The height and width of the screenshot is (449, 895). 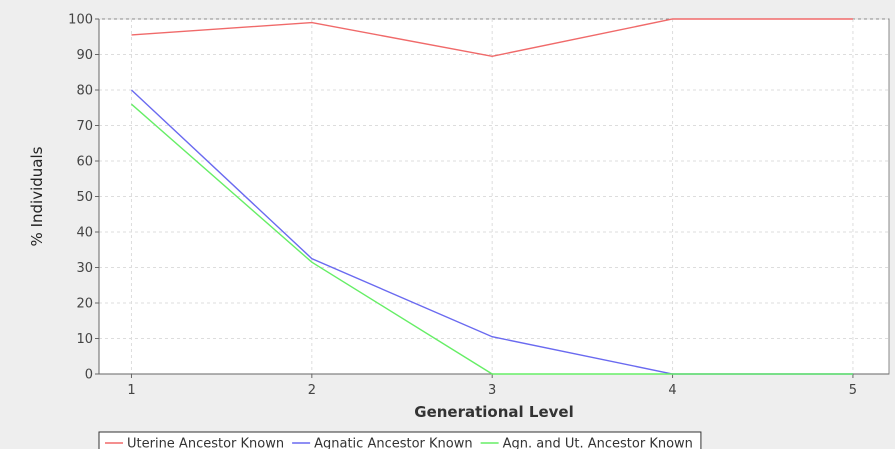 I want to click on x-tick-label: 1, so click(x=131, y=390).